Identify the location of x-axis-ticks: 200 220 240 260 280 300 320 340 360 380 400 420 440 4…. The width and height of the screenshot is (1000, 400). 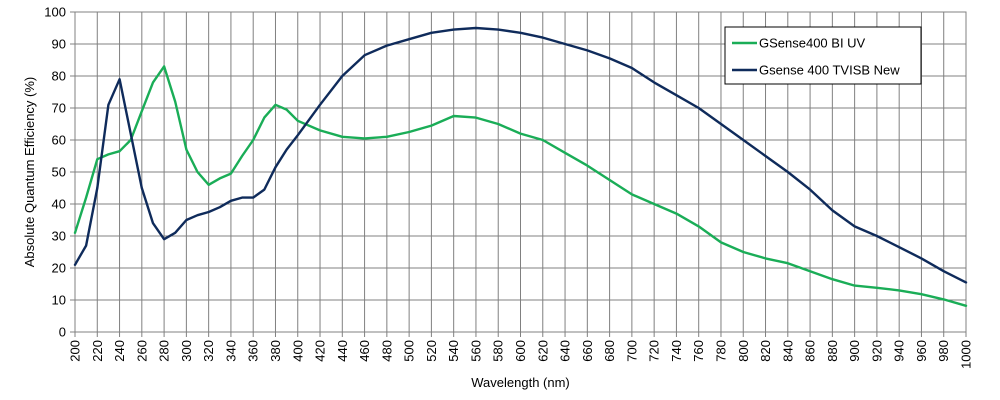
(521, 350).